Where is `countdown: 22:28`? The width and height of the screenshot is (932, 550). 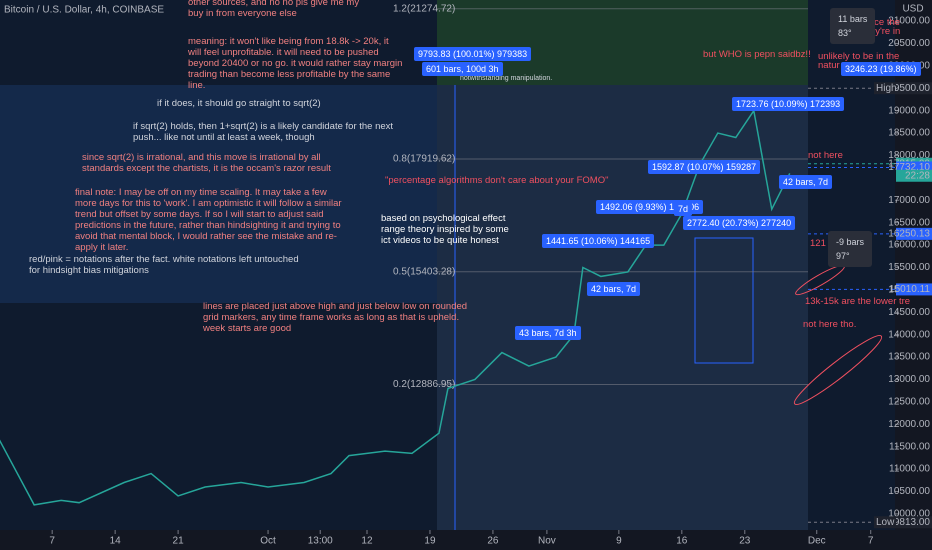
countdown: 22:28 is located at coordinates (917, 175).